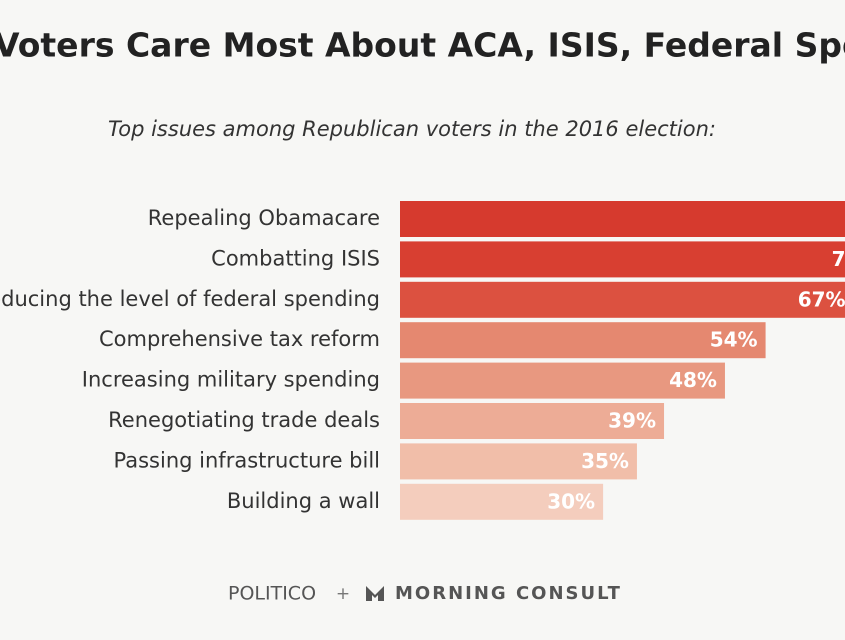 Image resolution: width=845 pixels, height=640 pixels. I want to click on category-label: Reducing the level of federal spending, so click(190, 299).